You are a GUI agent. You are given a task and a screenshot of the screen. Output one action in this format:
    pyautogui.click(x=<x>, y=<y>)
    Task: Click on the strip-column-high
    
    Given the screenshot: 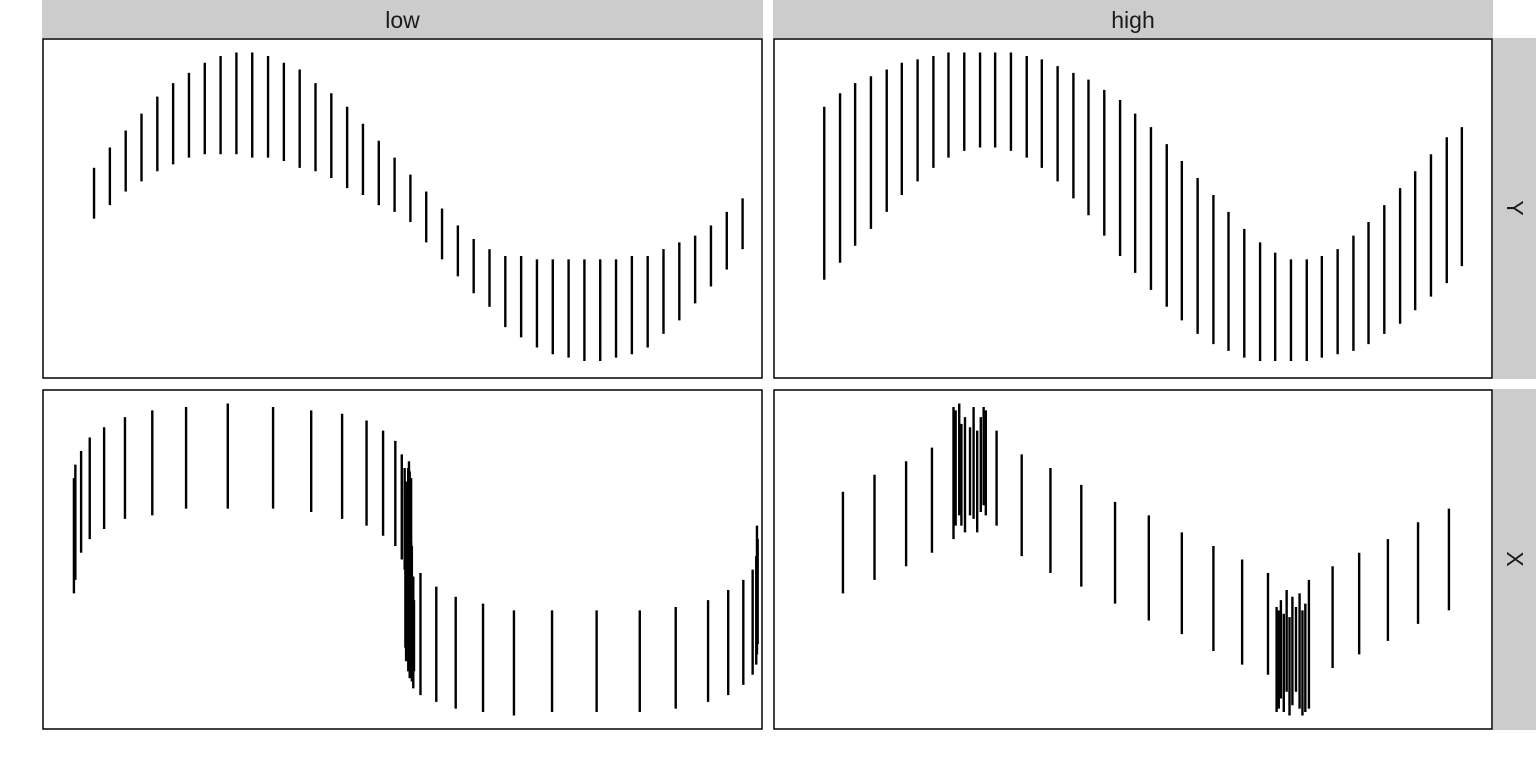 What is the action you would take?
    pyautogui.click(x=1133, y=19)
    